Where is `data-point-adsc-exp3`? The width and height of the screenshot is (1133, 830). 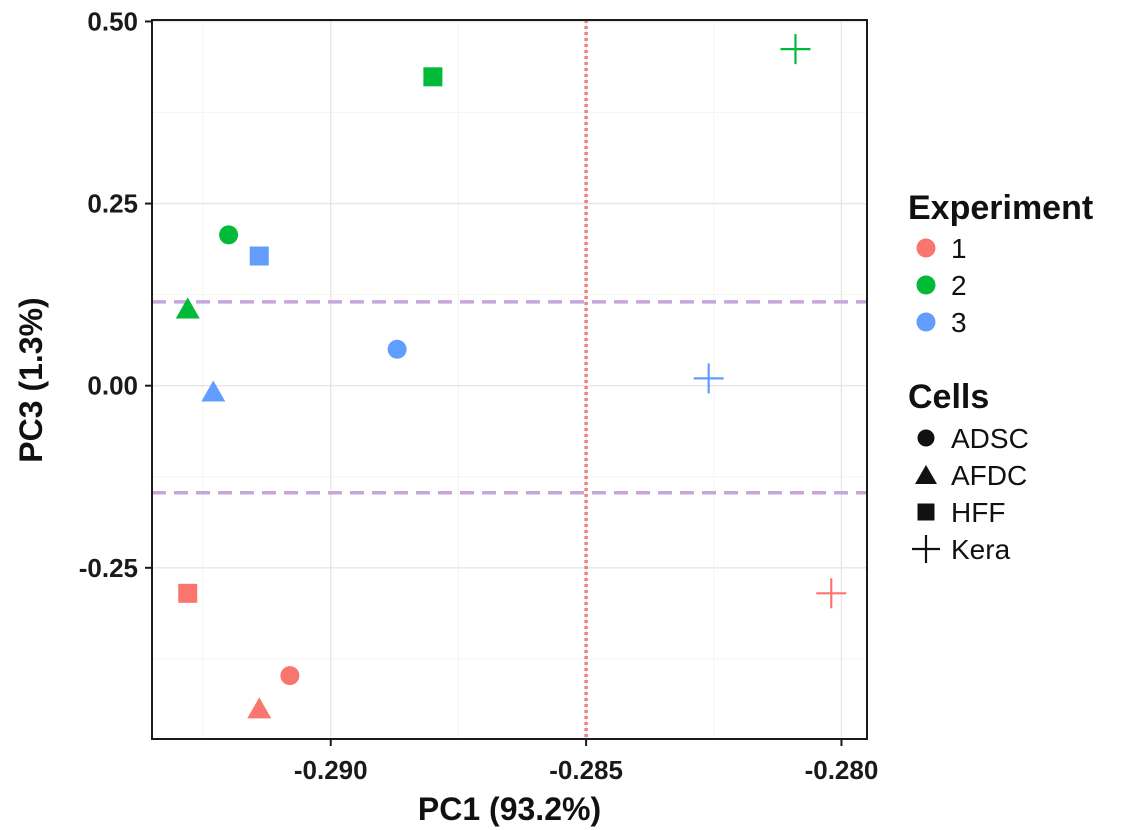
data-point-adsc-exp3 is located at coordinates (397, 349).